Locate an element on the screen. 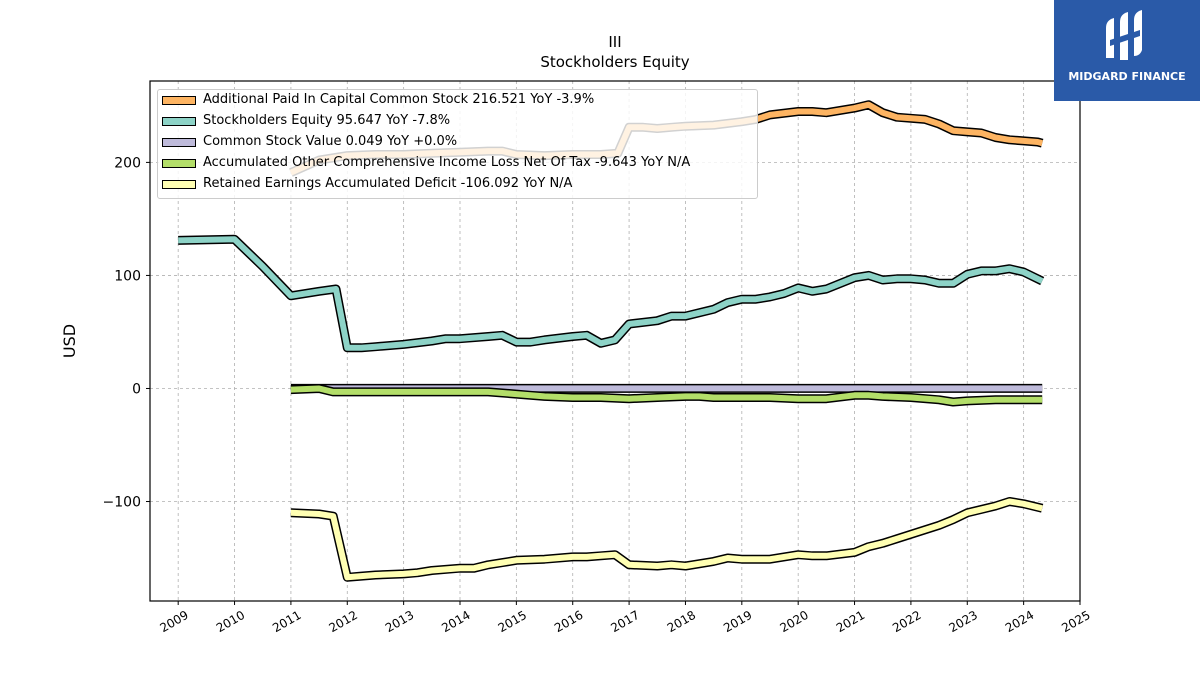  x-tick-label: 2023 is located at coordinates (963, 621).